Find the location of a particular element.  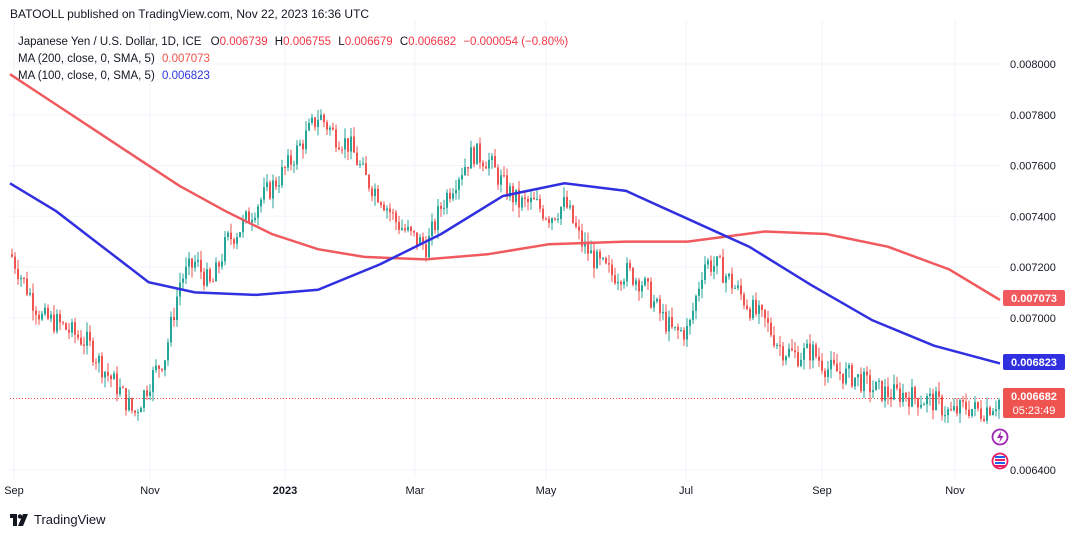

x-tick-label: Sep is located at coordinates (822, 491).